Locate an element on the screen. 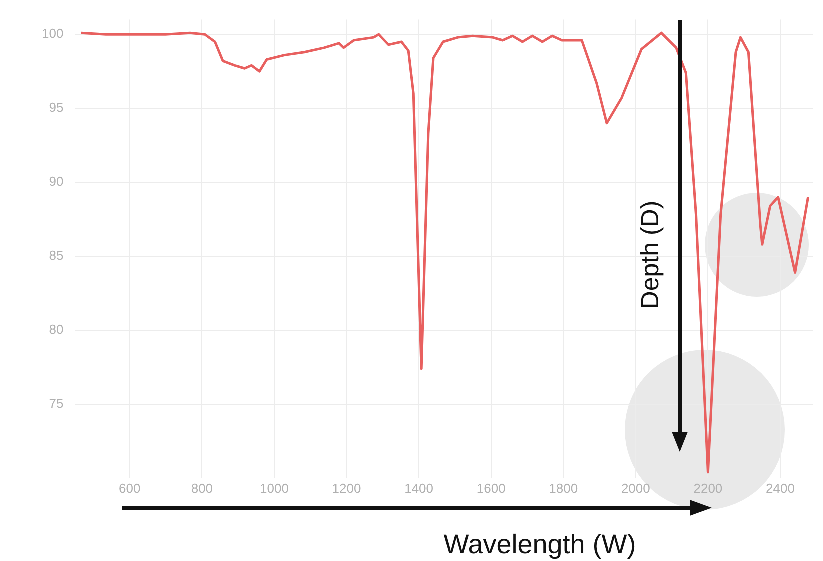 The height and width of the screenshot is (561, 823). y-tick-label: 100 is located at coordinates (53, 34).